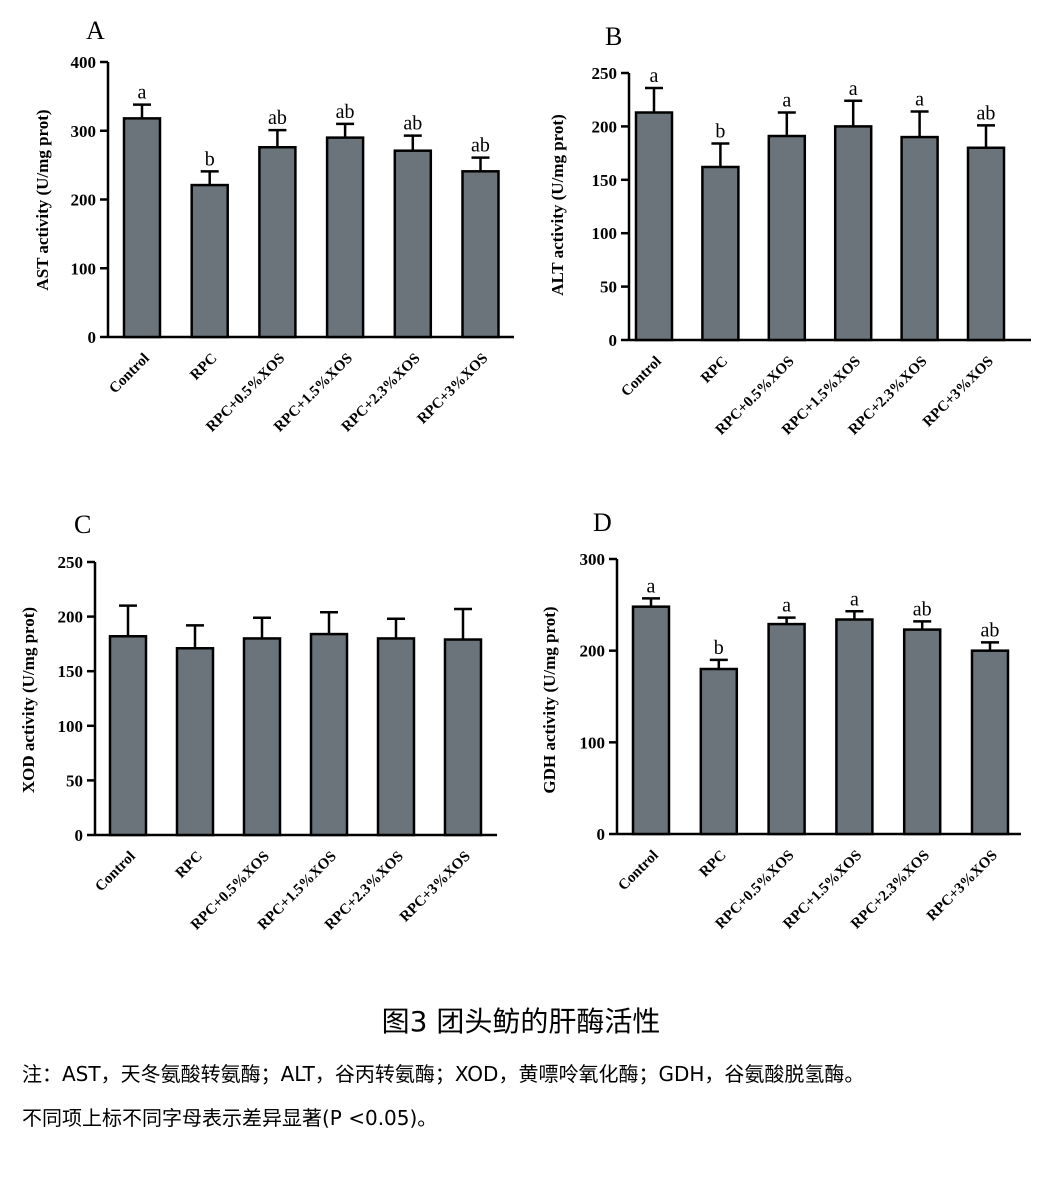 This screenshot has width=1042, height=1186. What do you see at coordinates (521, 1021) in the screenshot?
I see `figure-caption-title: 图3 团头鲂的肝酶活性` at bounding box center [521, 1021].